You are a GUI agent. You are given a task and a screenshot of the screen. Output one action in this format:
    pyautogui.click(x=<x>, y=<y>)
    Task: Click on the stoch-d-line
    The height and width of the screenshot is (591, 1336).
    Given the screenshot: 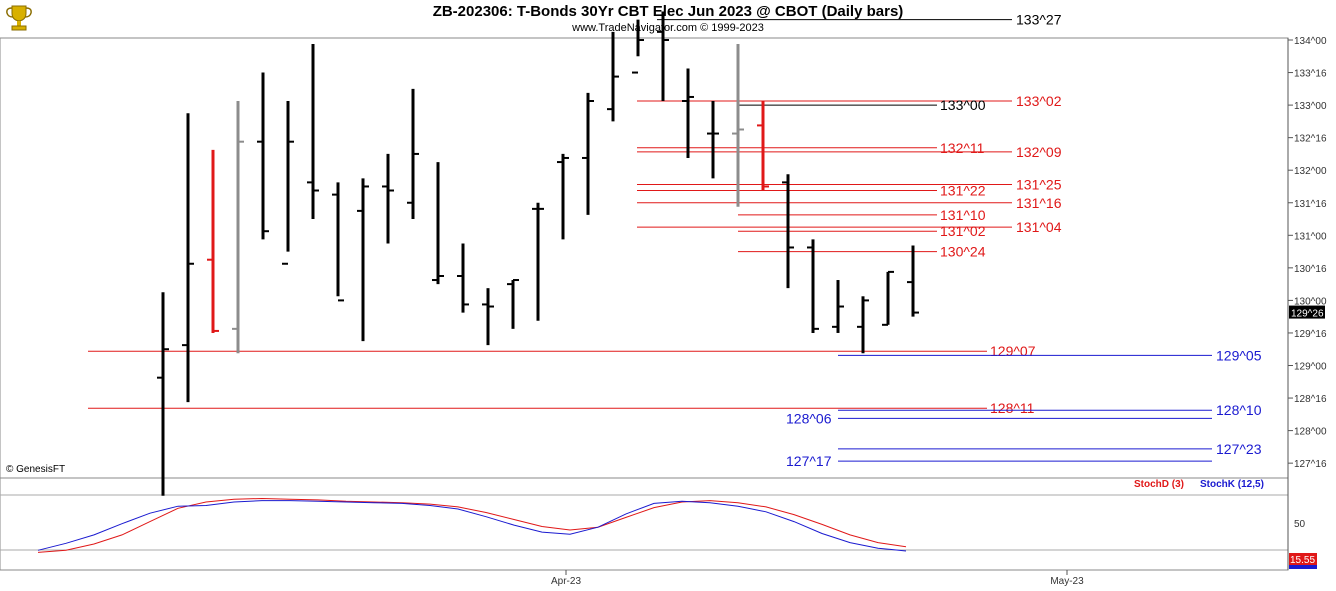 What is the action you would take?
    pyautogui.click(x=472, y=525)
    